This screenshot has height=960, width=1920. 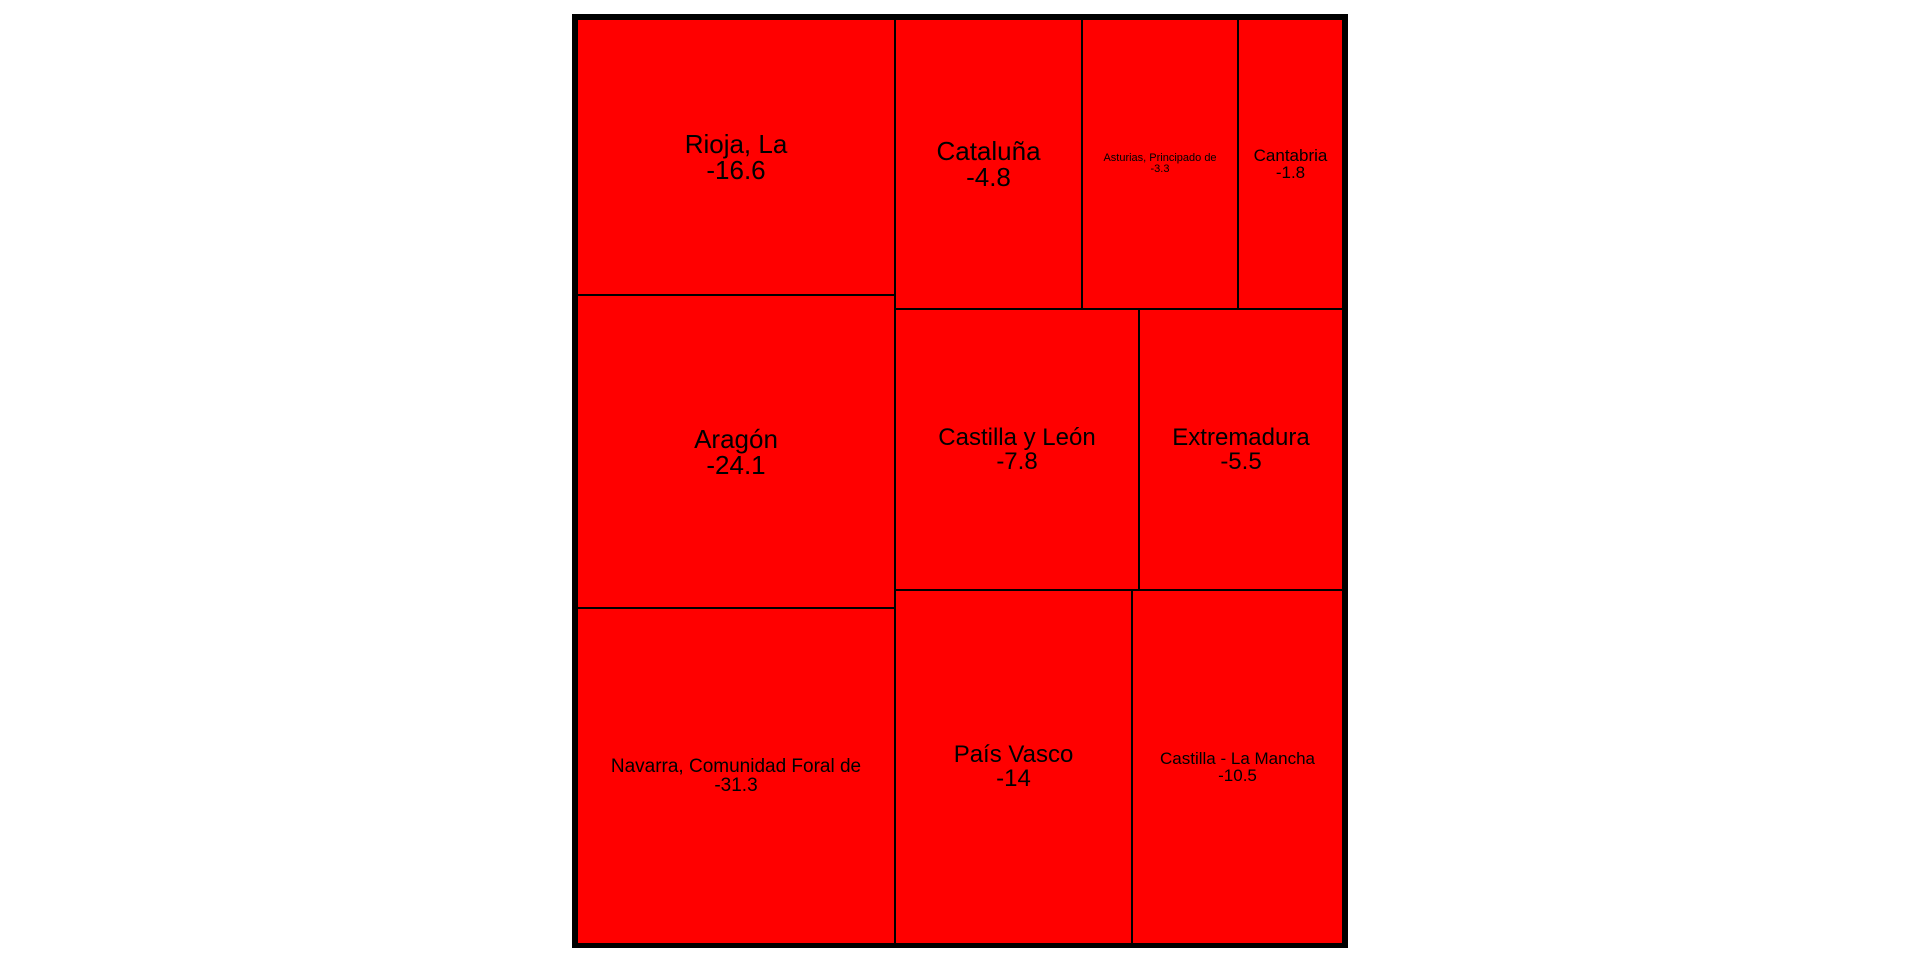 I want to click on tile-label: Cataluña, so click(x=988, y=151).